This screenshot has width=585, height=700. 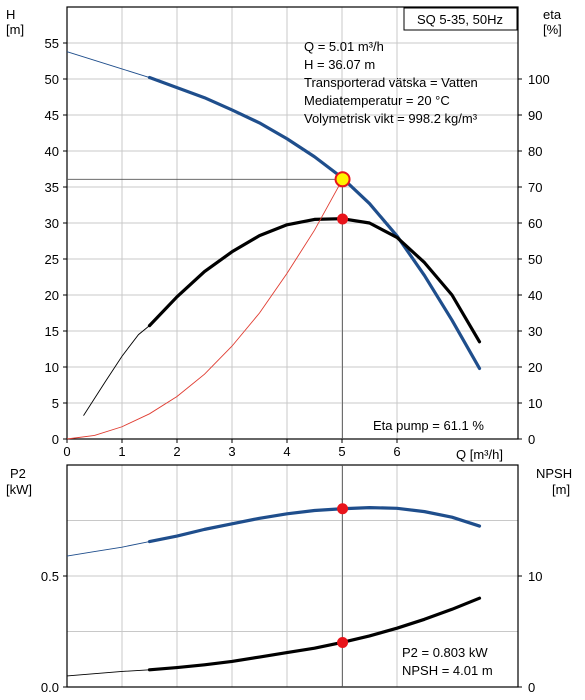 What do you see at coordinates (55, 439) in the screenshot?
I see `top-yleft-tick-label: 0` at bounding box center [55, 439].